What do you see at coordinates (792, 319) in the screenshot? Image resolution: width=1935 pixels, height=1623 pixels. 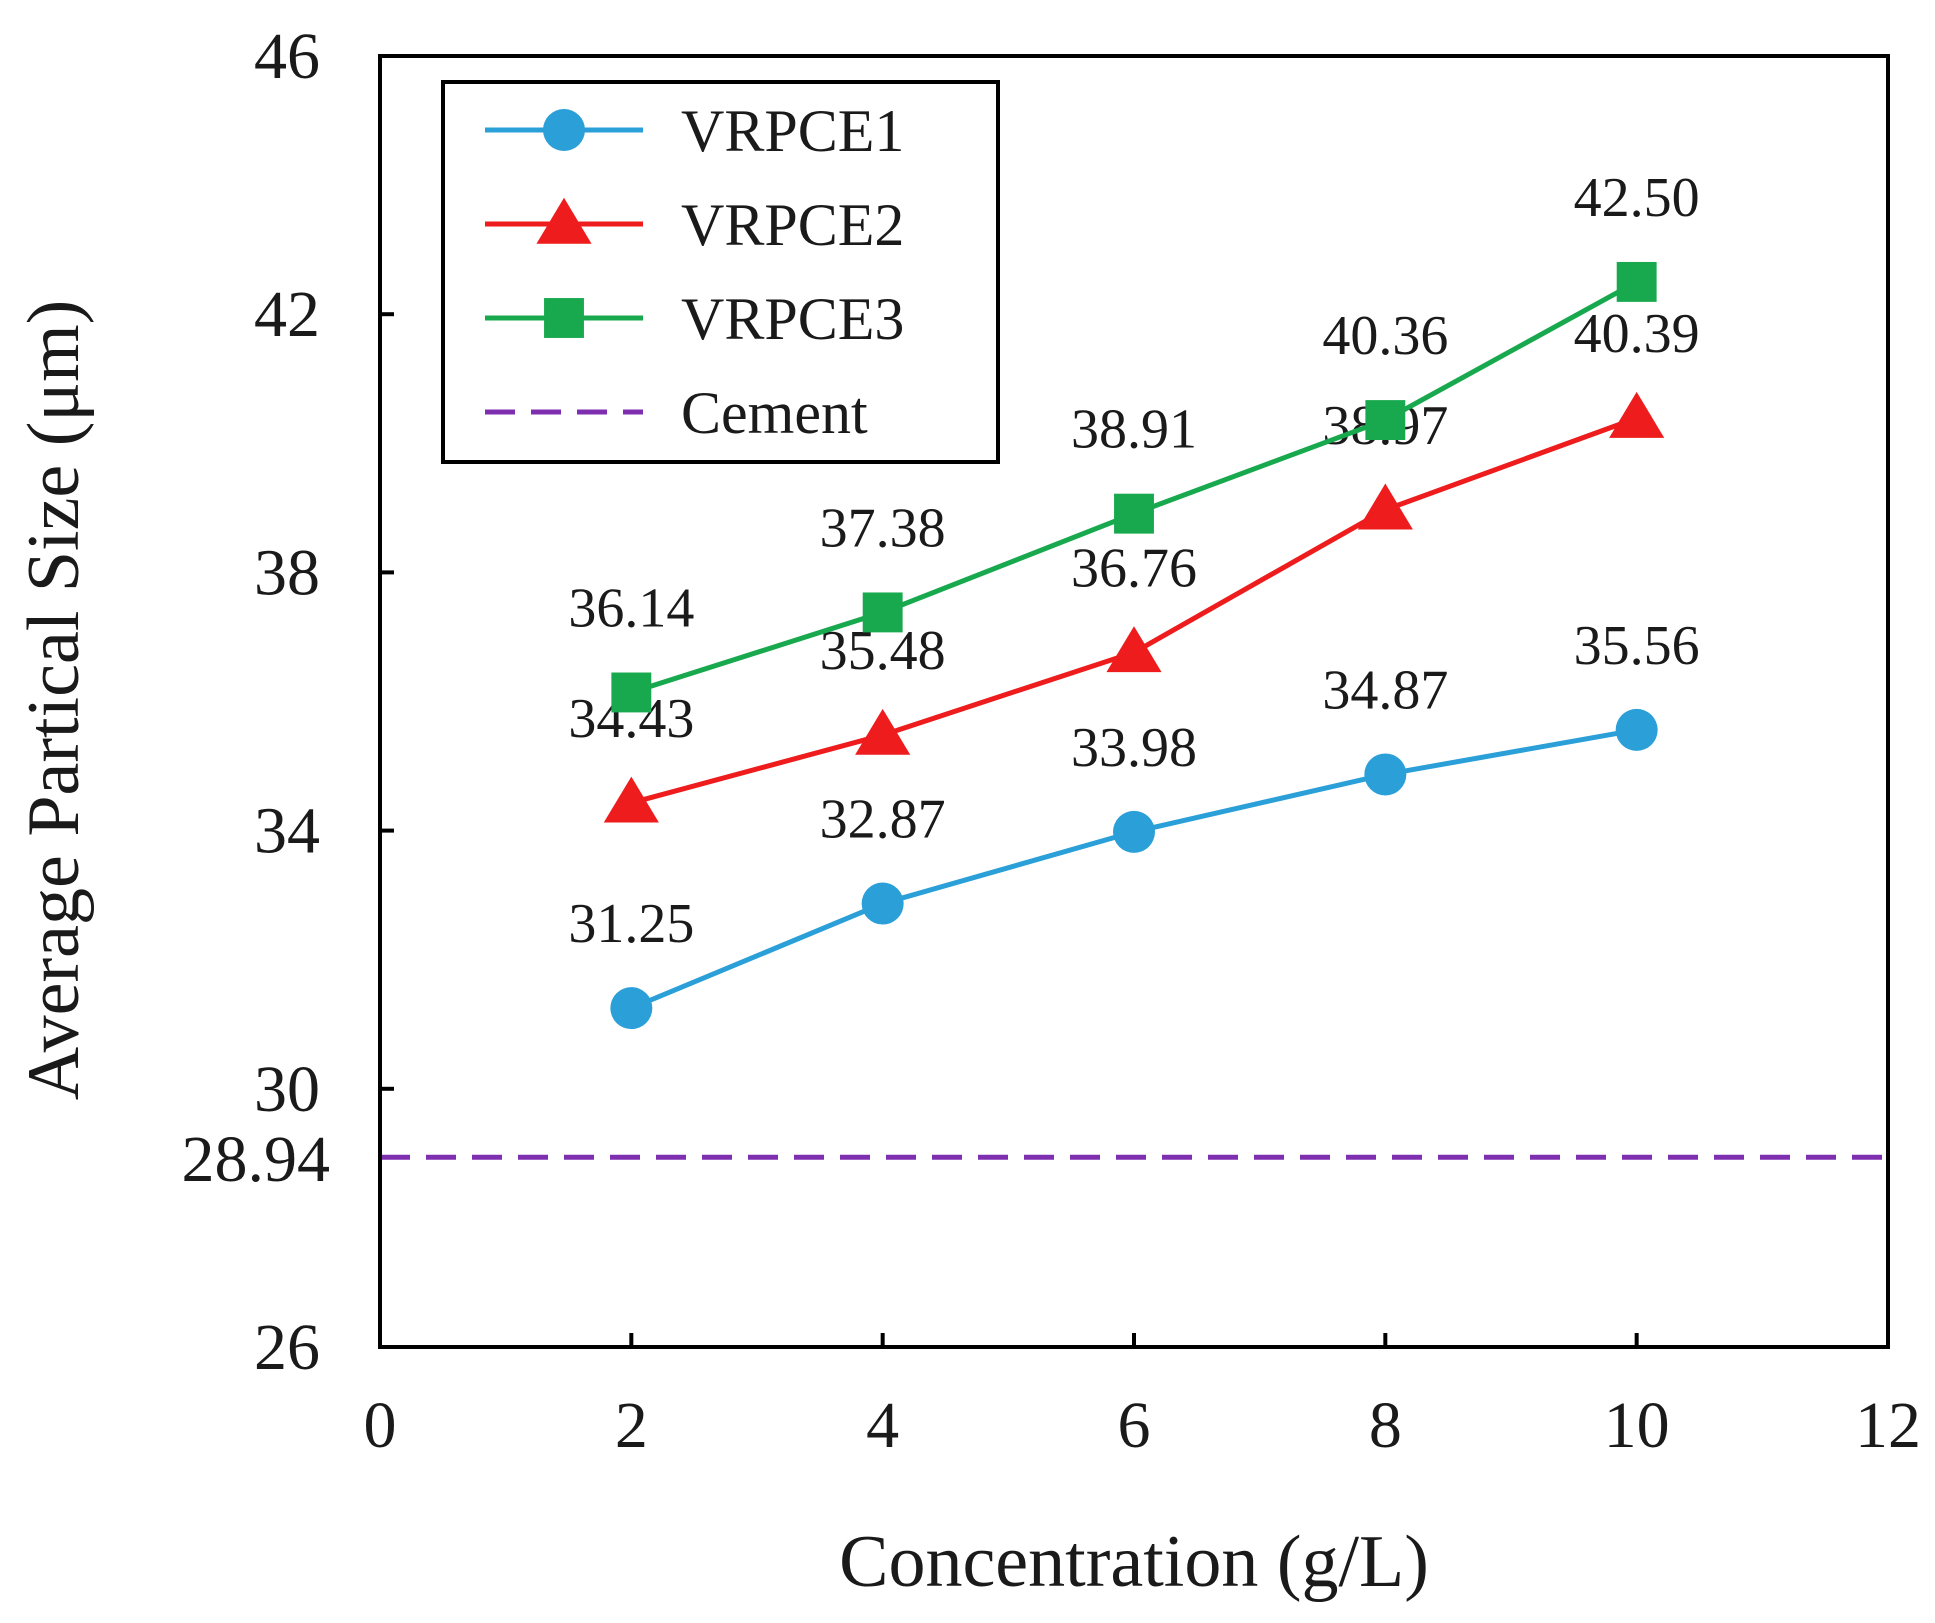 I see `legend-label: VRPCE3` at bounding box center [792, 319].